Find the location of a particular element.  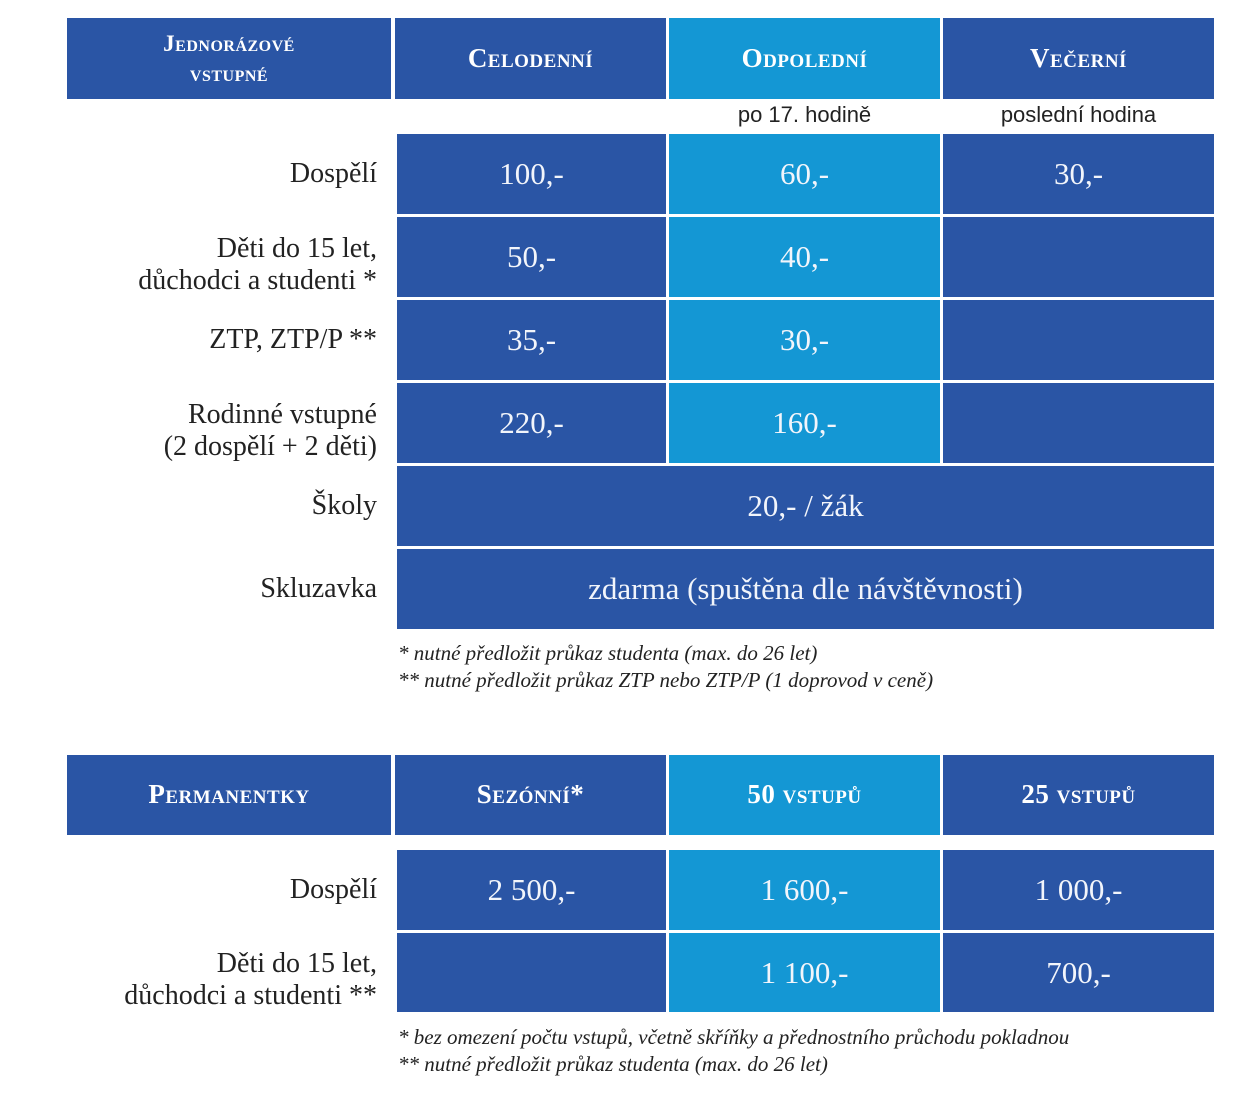

col-header-25-vstupu: 25 vstupů is located at coordinates (1078, 795).